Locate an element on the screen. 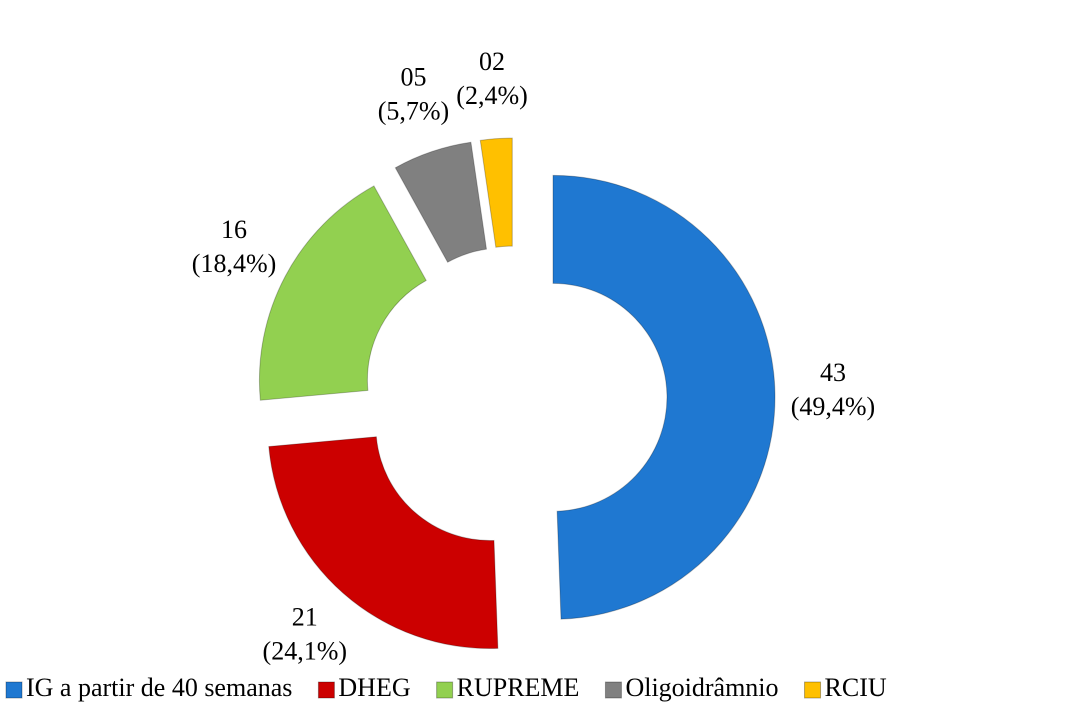 The height and width of the screenshot is (711, 1082). legend-label: Oligoidrâmnio is located at coordinates (701, 687).